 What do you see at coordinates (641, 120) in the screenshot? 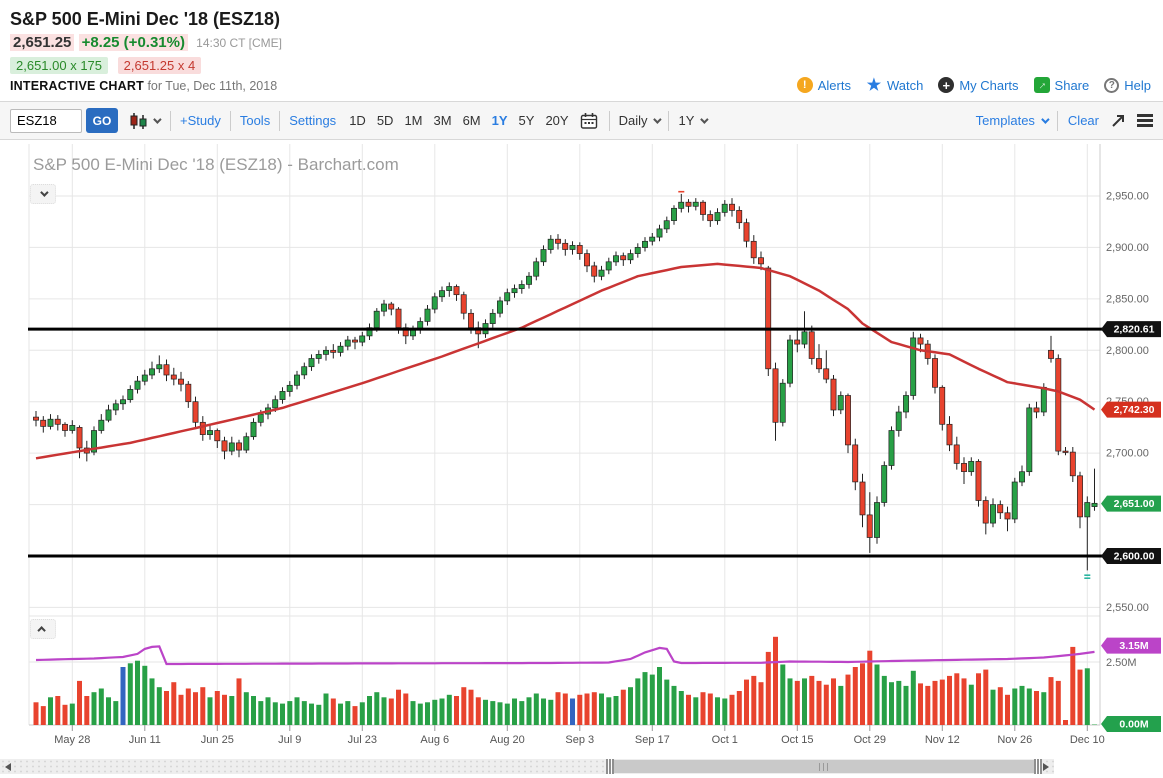
I see `frequency-dropdown: Daily` at bounding box center [641, 120].